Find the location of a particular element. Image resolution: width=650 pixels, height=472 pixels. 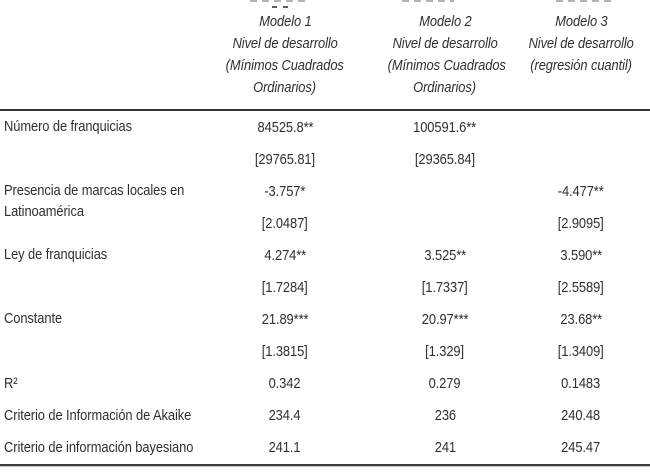

stat-value: 241.1 is located at coordinates (285, 447).